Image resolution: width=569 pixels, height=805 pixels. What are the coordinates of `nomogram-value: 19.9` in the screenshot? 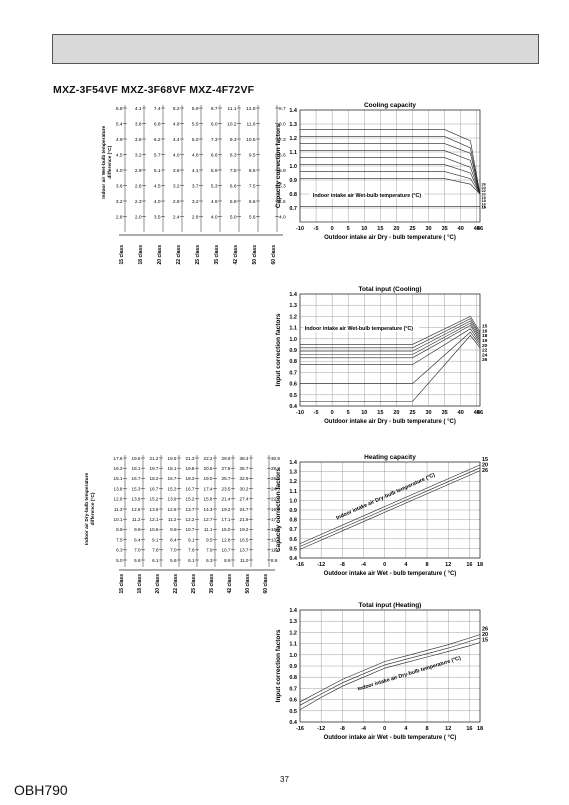 It's located at (275, 509).